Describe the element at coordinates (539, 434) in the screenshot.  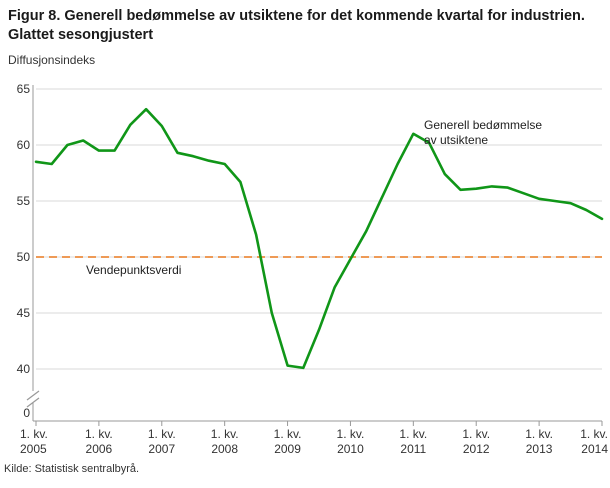
I see `x-tick-label-quarter-2013: 1. kv.` at that location.